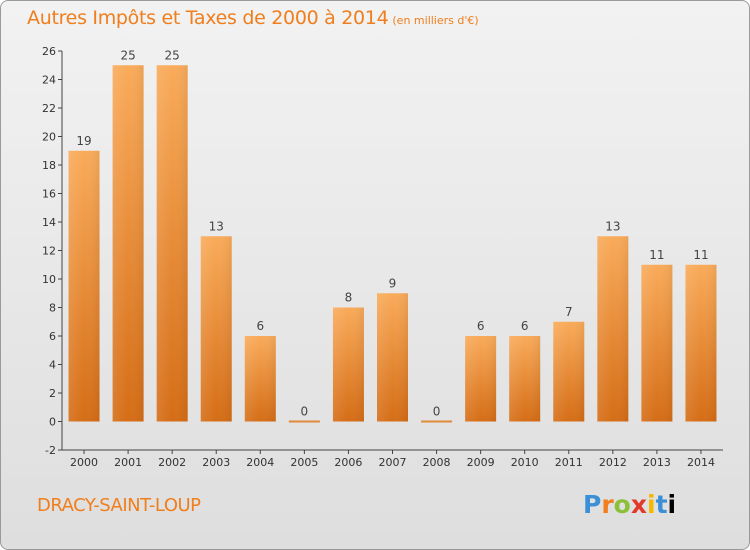 This screenshot has width=750, height=550. Describe the element at coordinates (661, 504) in the screenshot. I see `logo-letter: t` at that location.